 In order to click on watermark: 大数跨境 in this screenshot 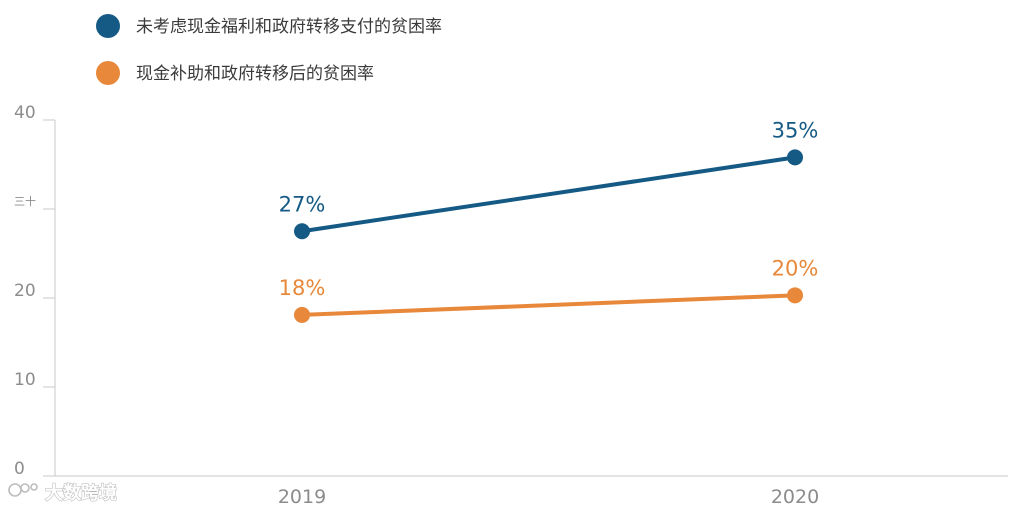, I will do `click(63, 493)`.